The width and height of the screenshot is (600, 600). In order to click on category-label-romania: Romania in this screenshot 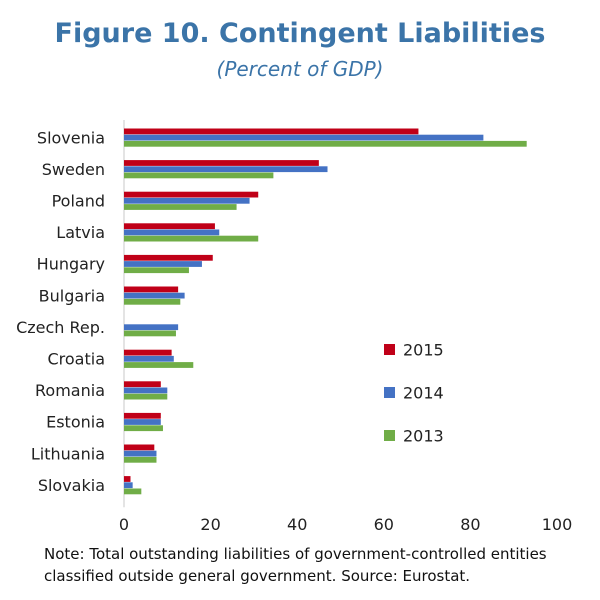, I will do `click(70, 390)`.